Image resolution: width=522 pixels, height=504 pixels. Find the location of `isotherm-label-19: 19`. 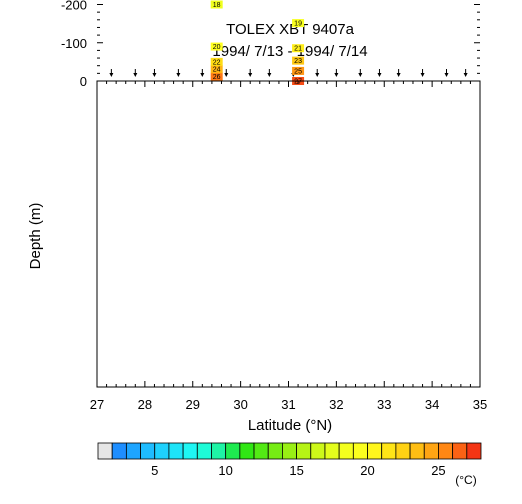

isotherm-label-19: 19 is located at coordinates (298, 24).